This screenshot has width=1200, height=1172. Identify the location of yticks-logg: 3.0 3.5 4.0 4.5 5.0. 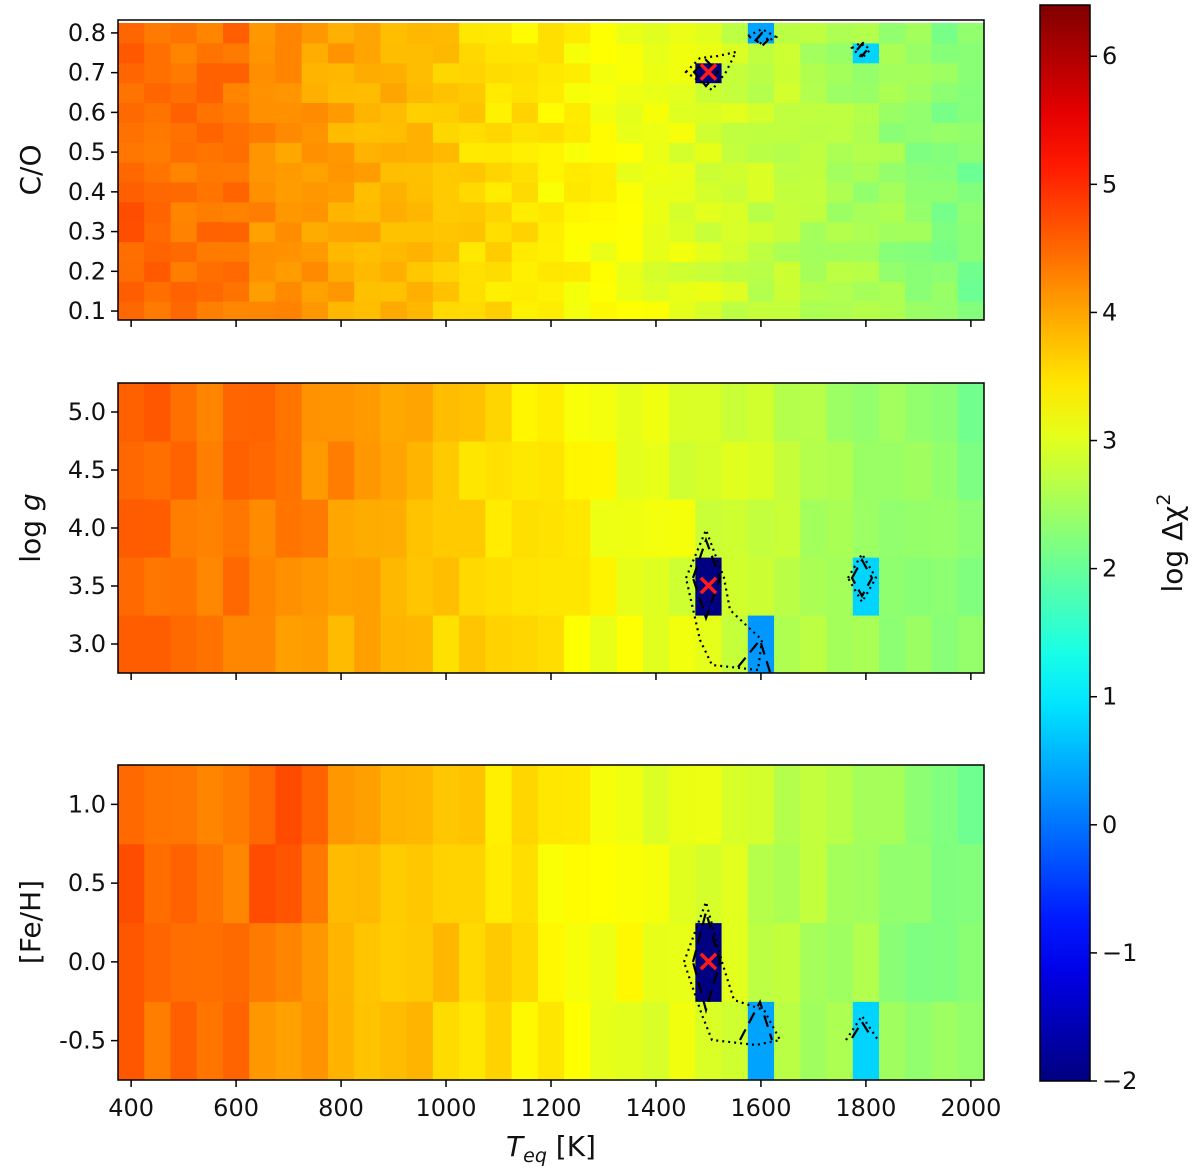
(93, 528).